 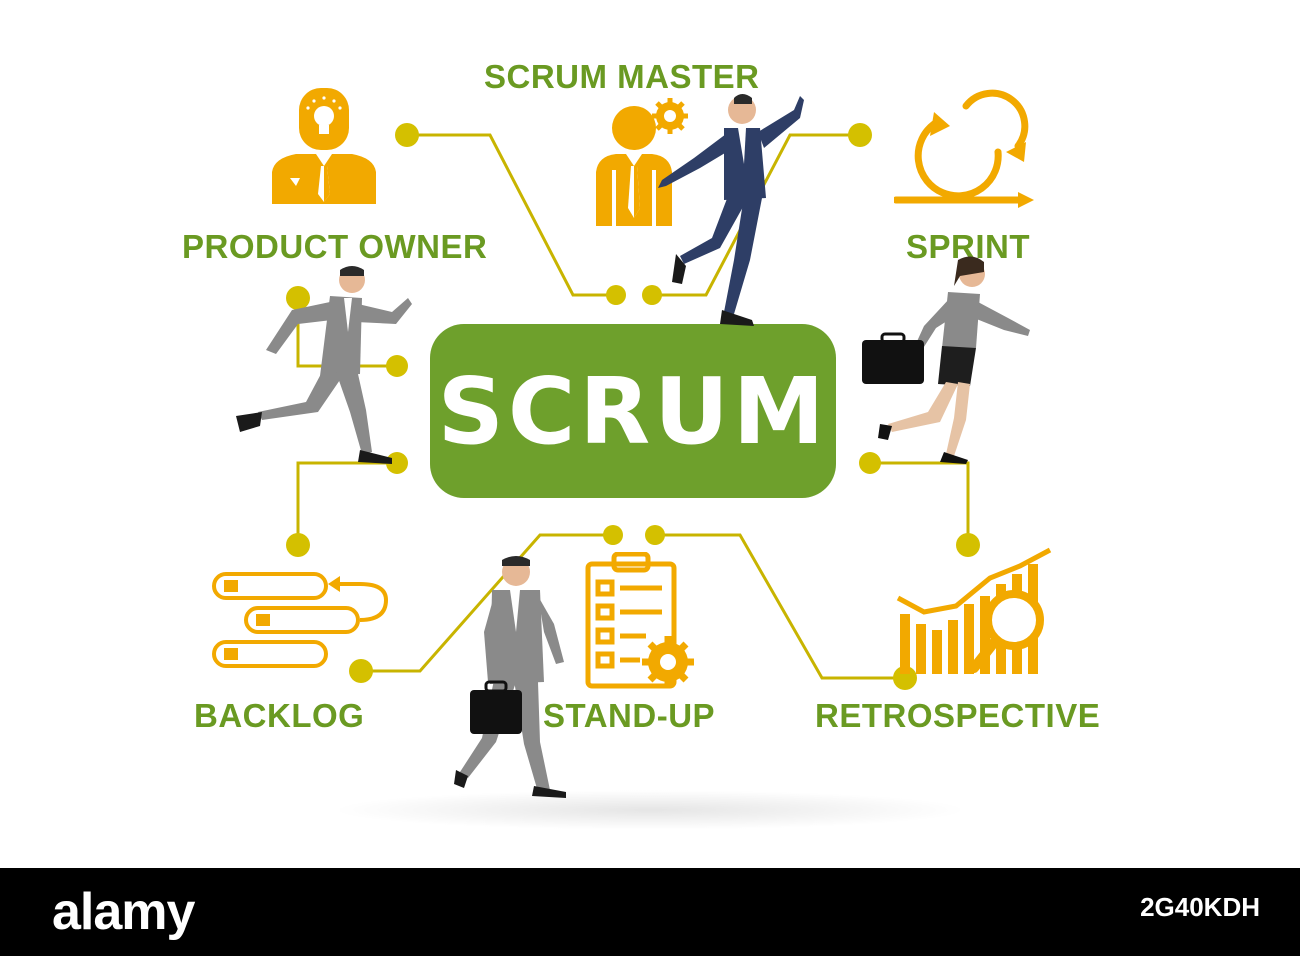 What do you see at coordinates (324, 146) in the screenshot?
I see `product-owner-icon` at bounding box center [324, 146].